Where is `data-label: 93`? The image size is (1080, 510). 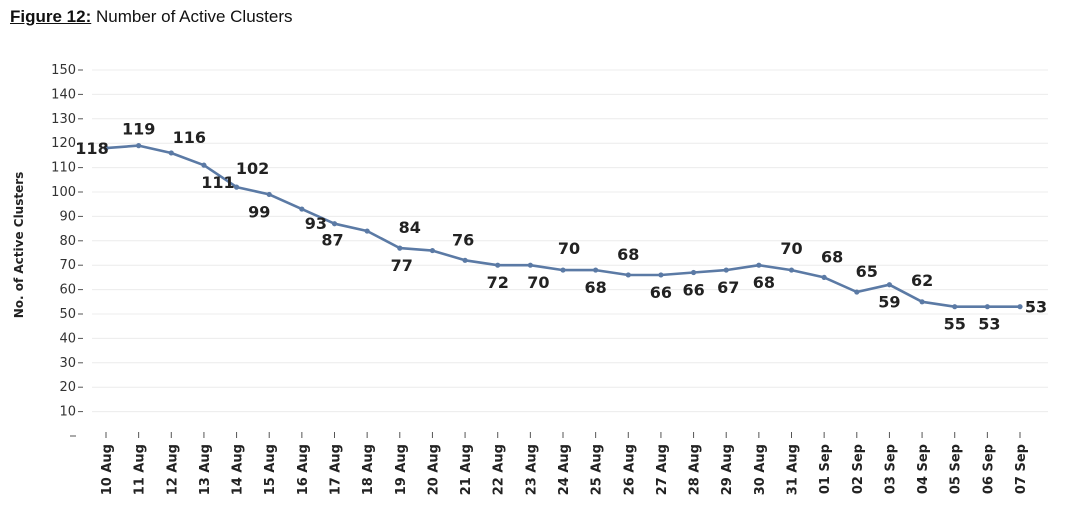
data-label: 93 is located at coordinates (316, 223).